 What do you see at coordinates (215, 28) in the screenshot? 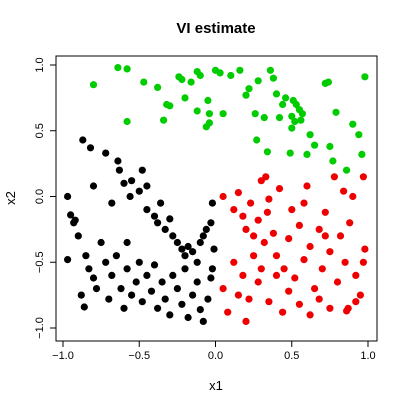
I see `chart-title: VI estimate` at bounding box center [215, 28].